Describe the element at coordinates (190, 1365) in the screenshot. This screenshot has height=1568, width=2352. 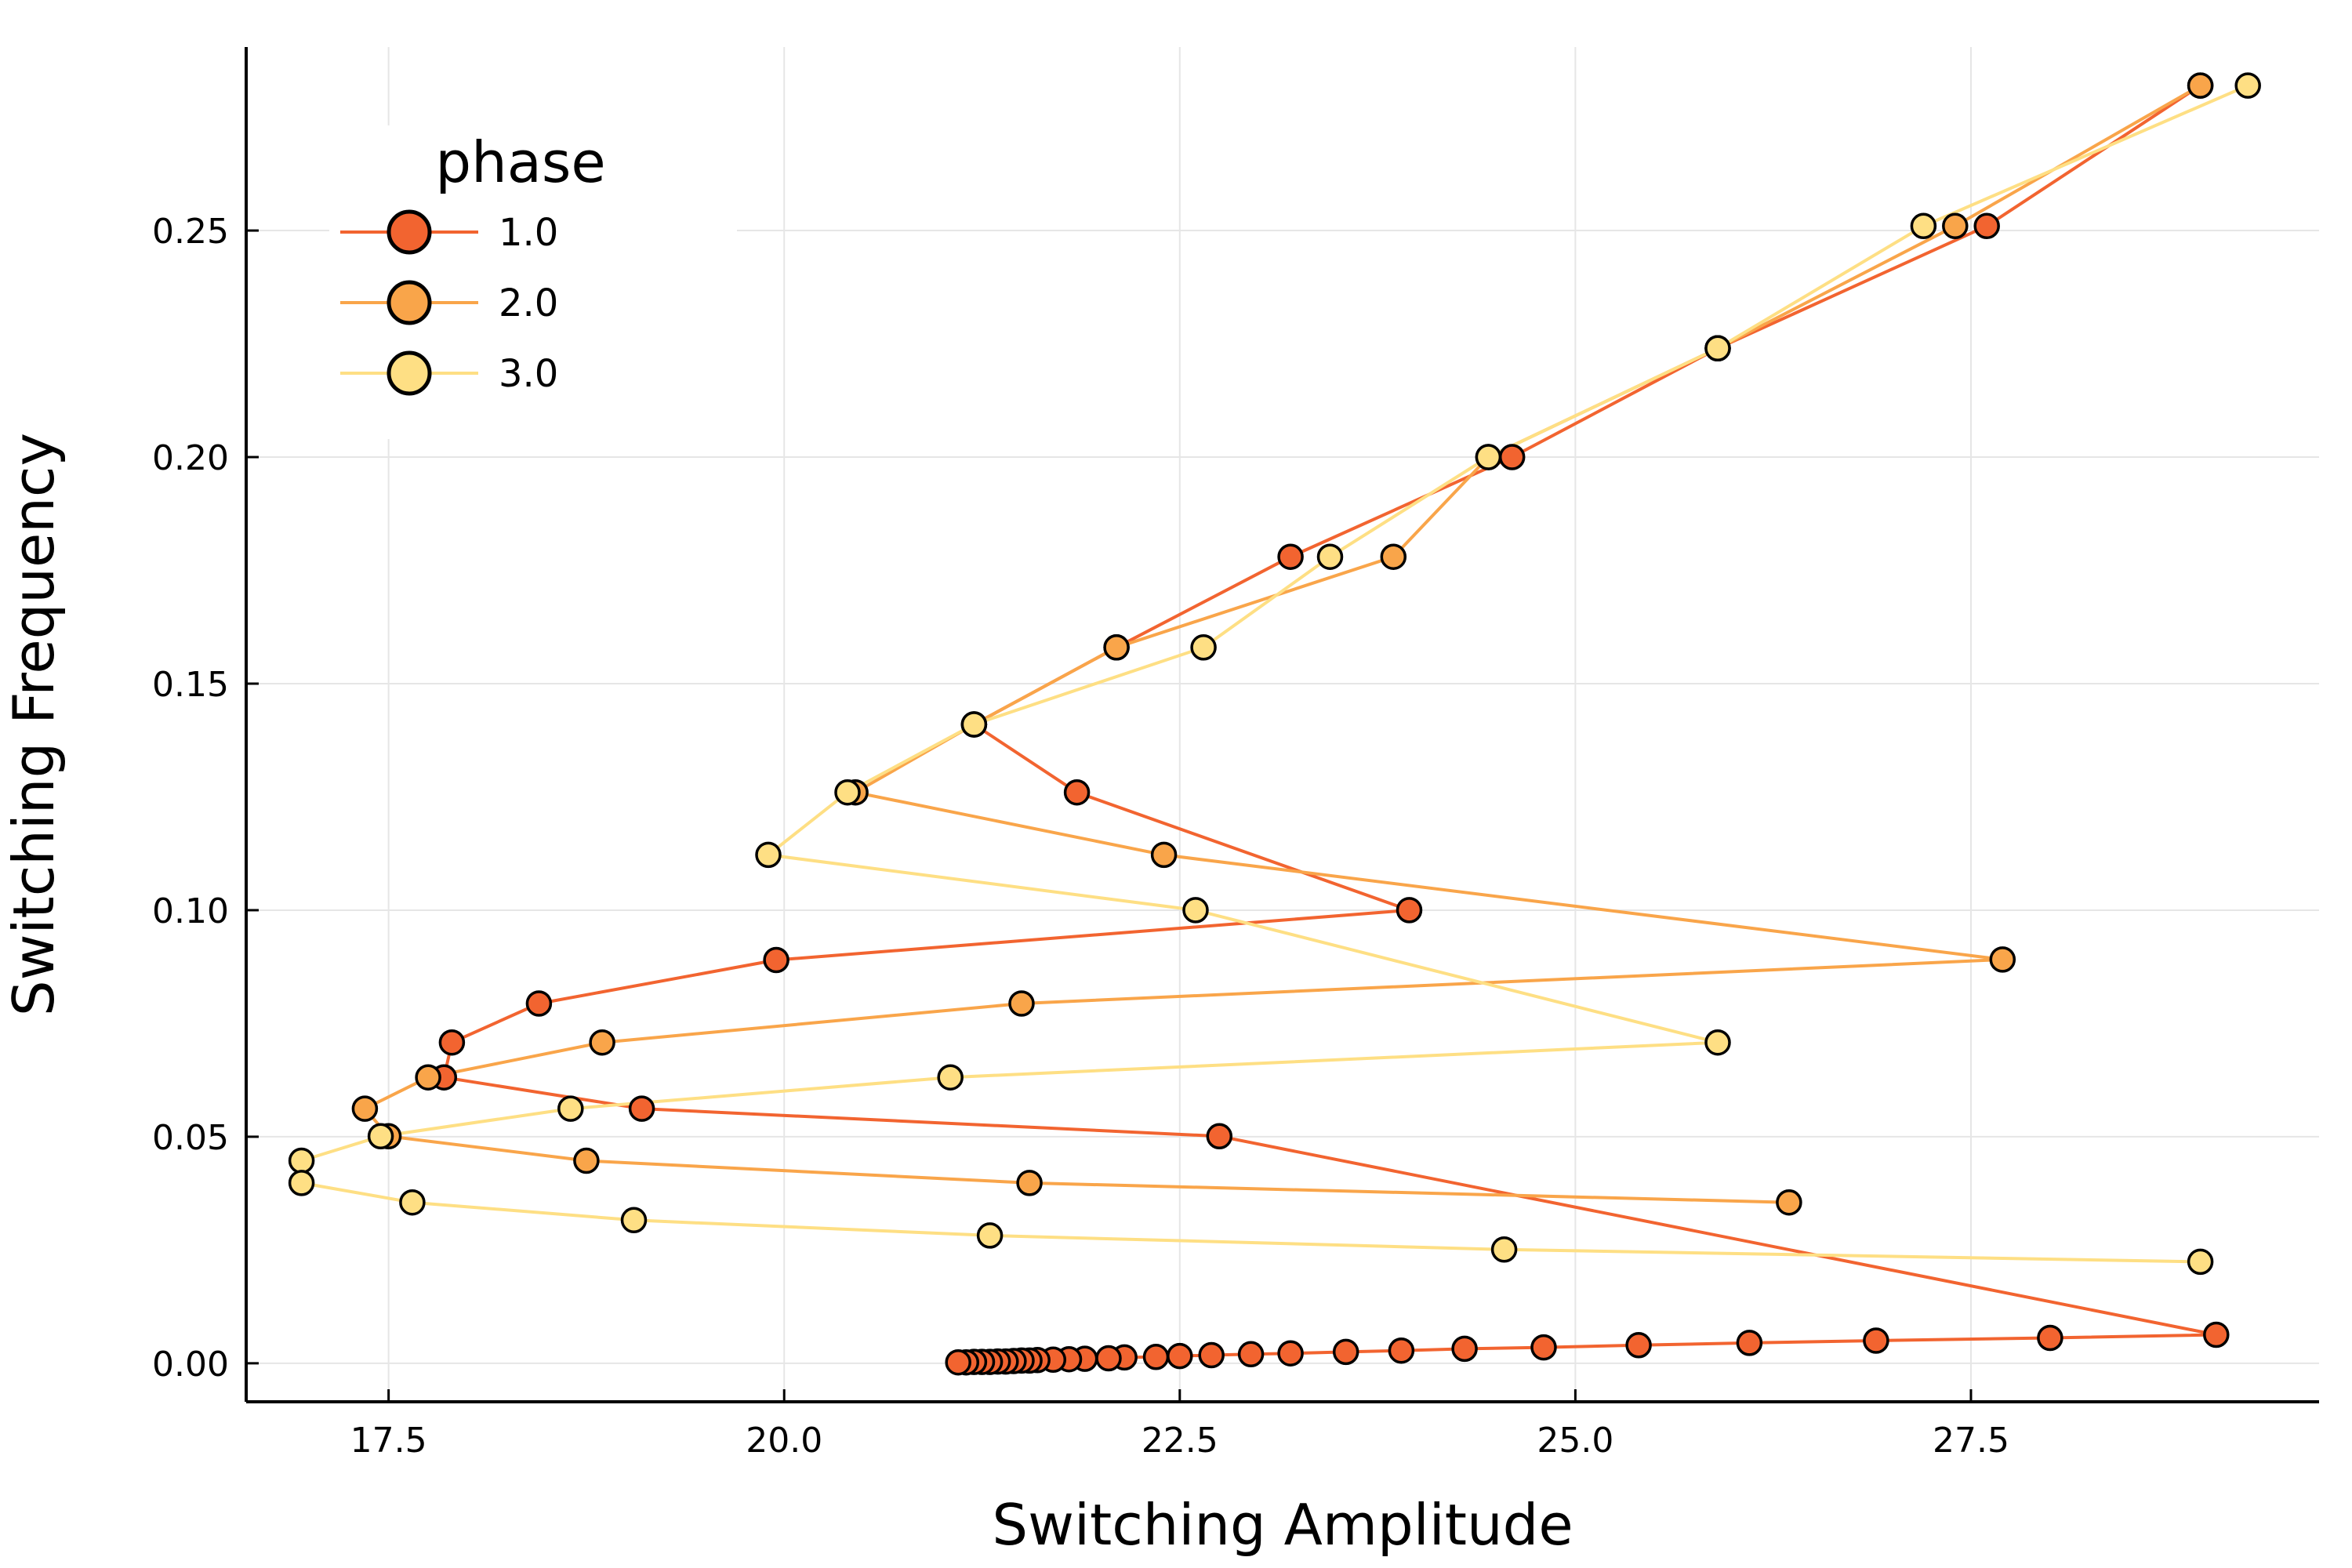
I see `y-tick-label: 0.00` at that location.